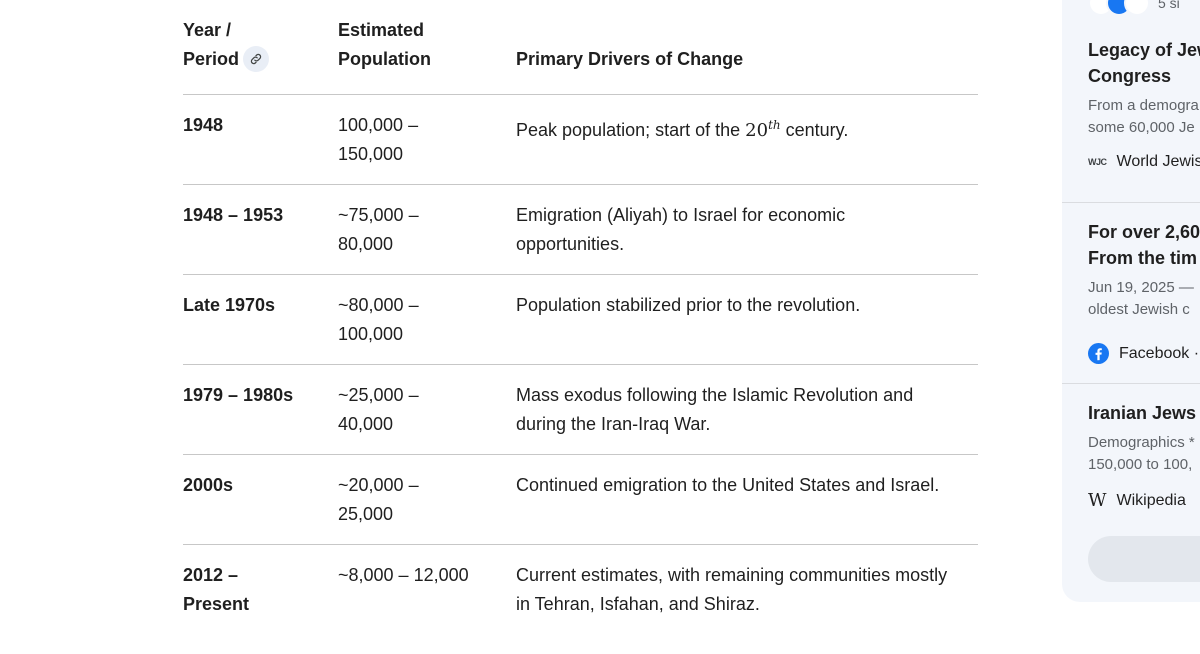 The width and height of the screenshot is (1200, 654). What do you see at coordinates (1144, 161) in the screenshot?
I see `source-site: WJC World Jewis` at bounding box center [1144, 161].